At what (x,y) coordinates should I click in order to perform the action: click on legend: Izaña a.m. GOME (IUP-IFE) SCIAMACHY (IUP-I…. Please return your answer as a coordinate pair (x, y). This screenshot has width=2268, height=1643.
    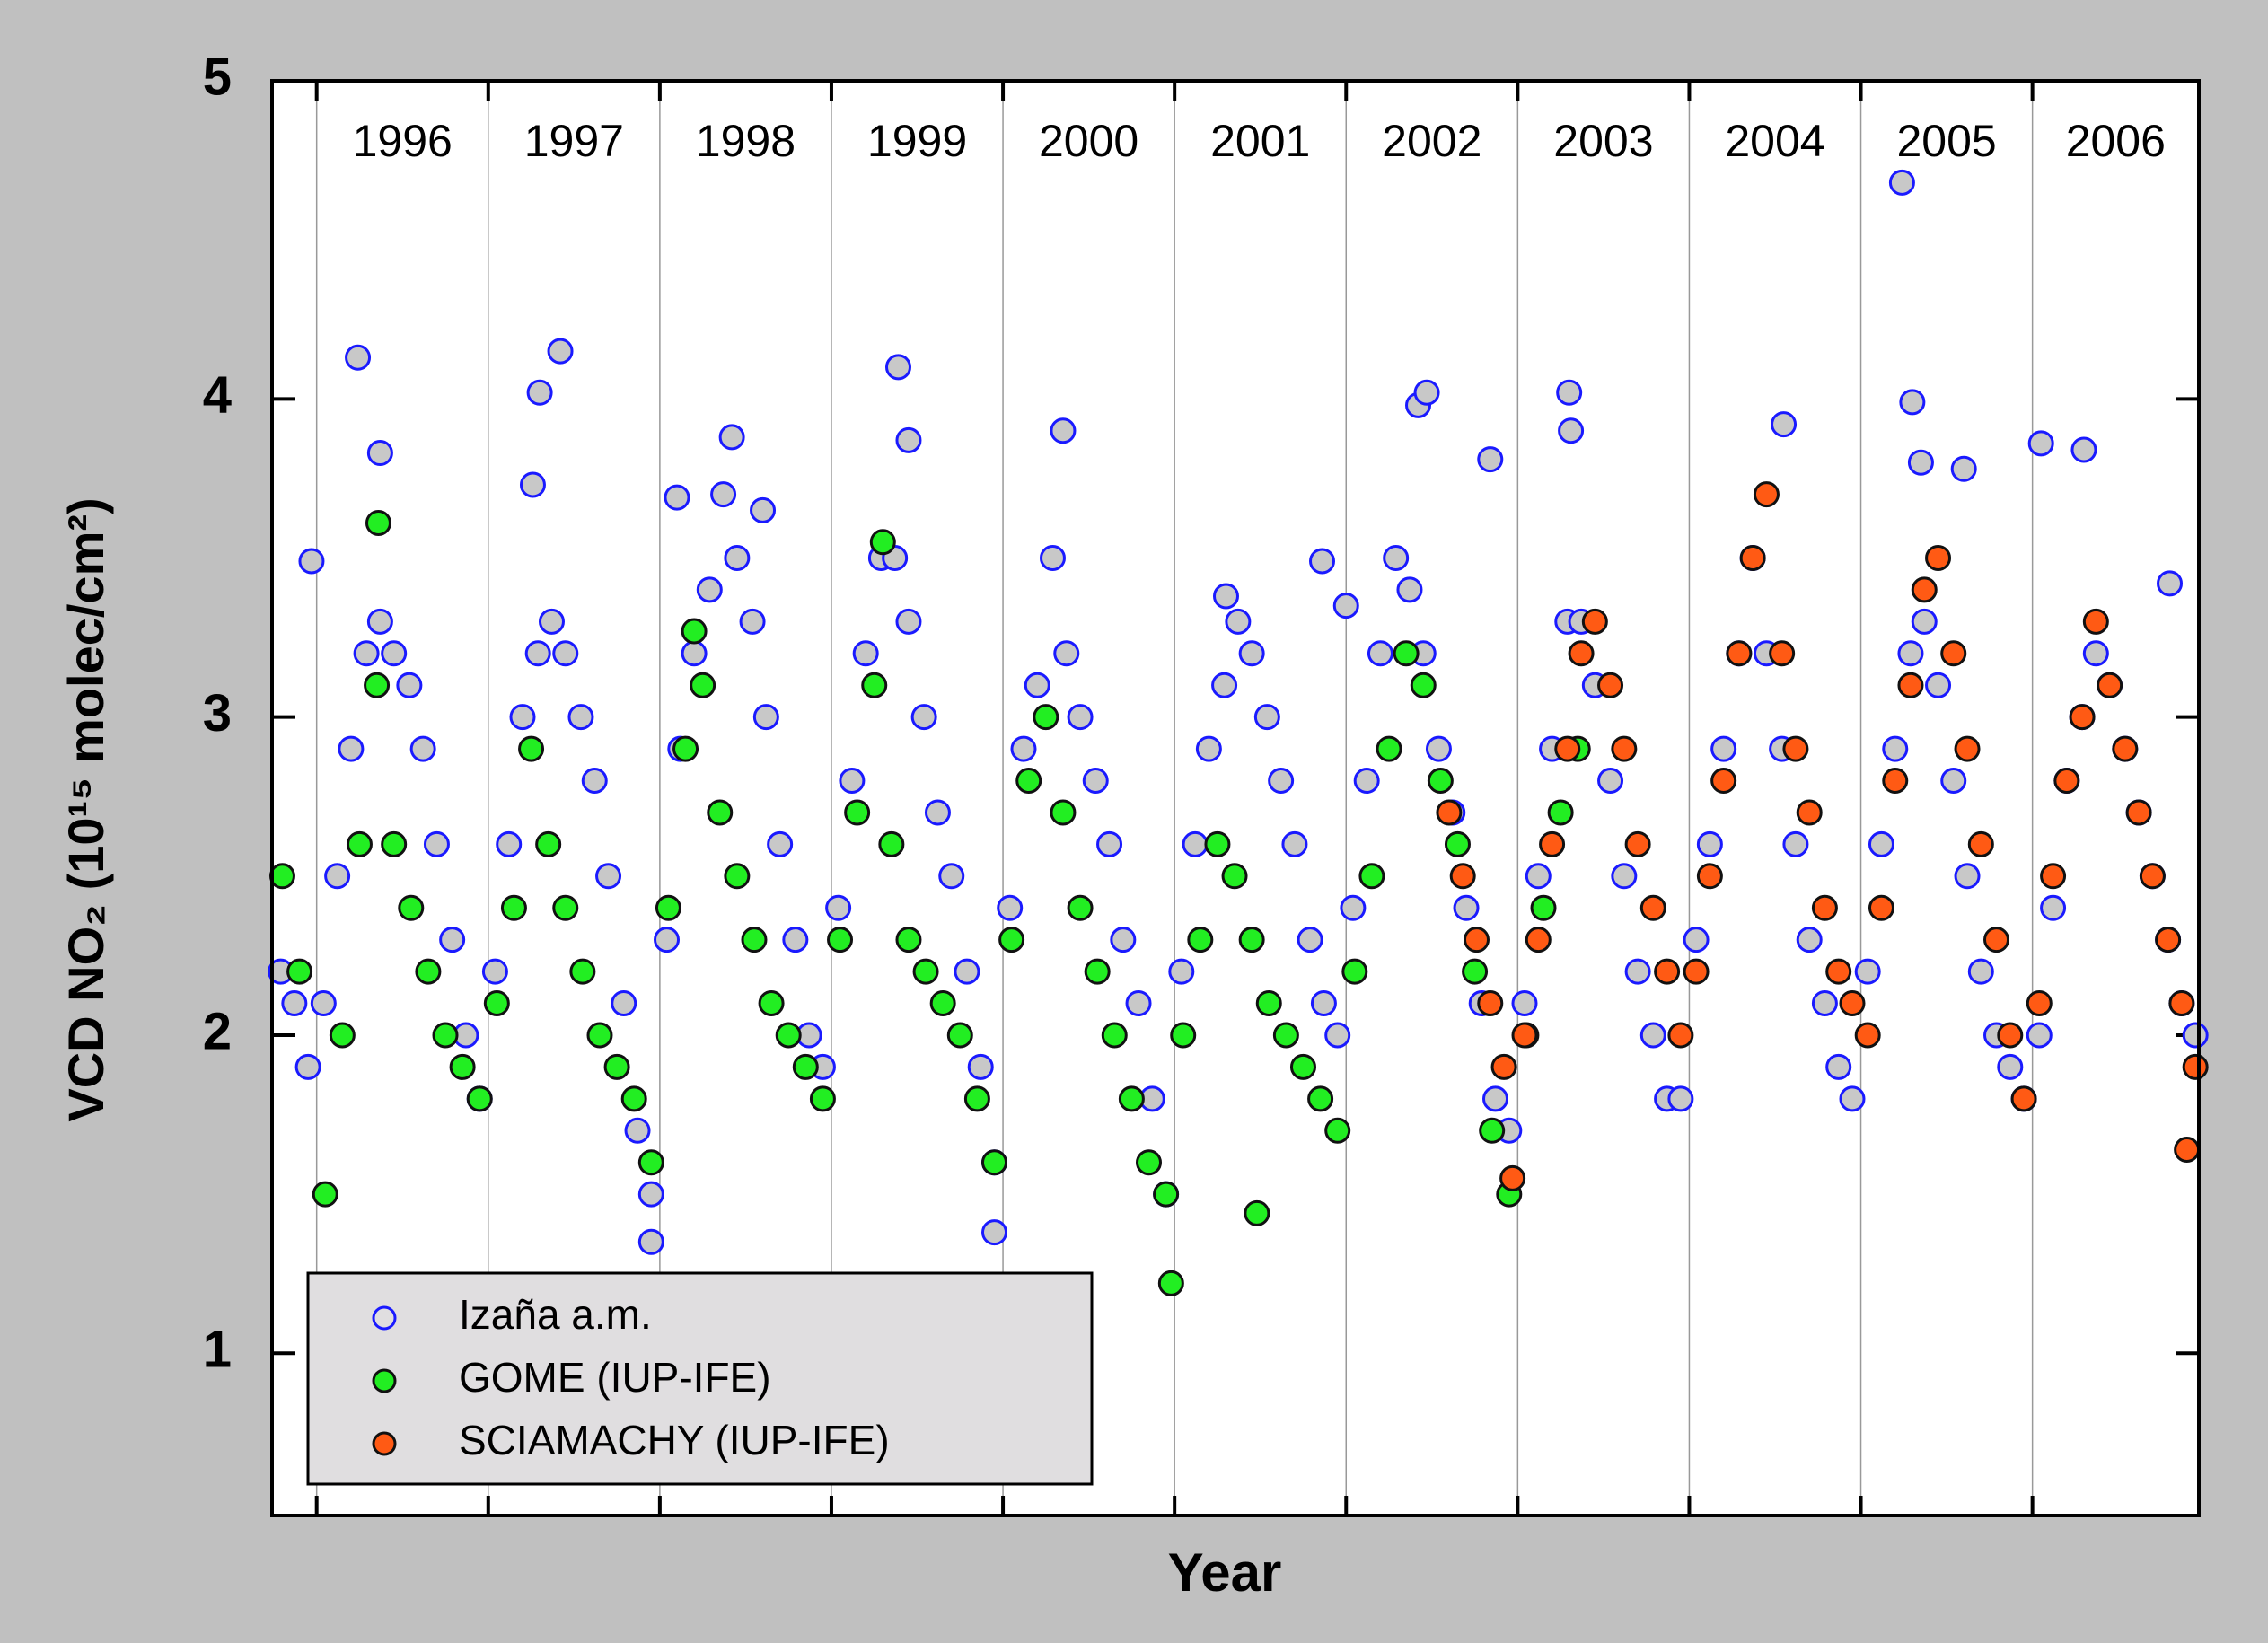
    Looking at the image, I should click on (700, 1378).